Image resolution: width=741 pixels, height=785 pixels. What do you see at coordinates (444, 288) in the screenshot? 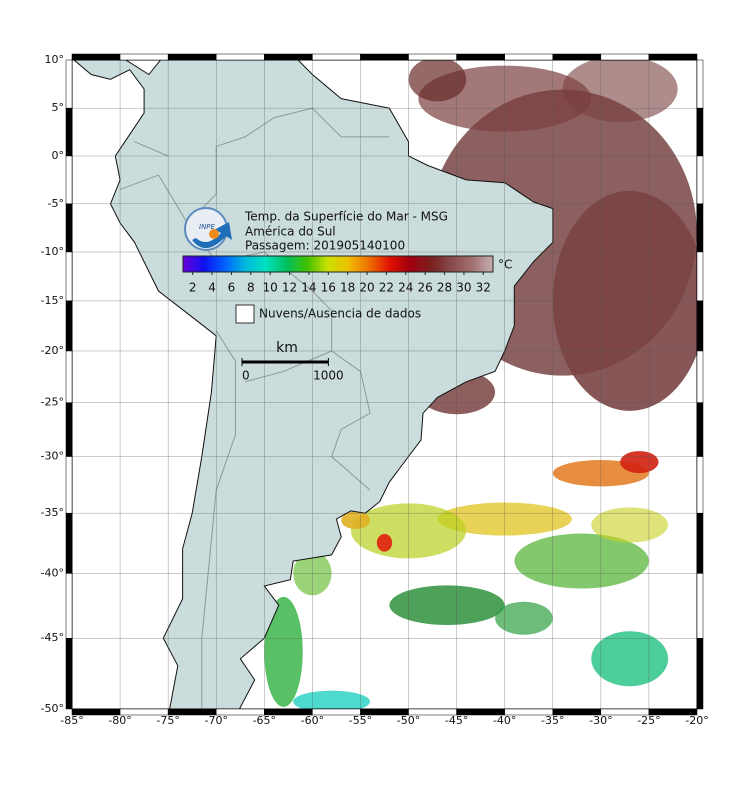
I see `colorbar-tick-label: 28` at bounding box center [444, 288].